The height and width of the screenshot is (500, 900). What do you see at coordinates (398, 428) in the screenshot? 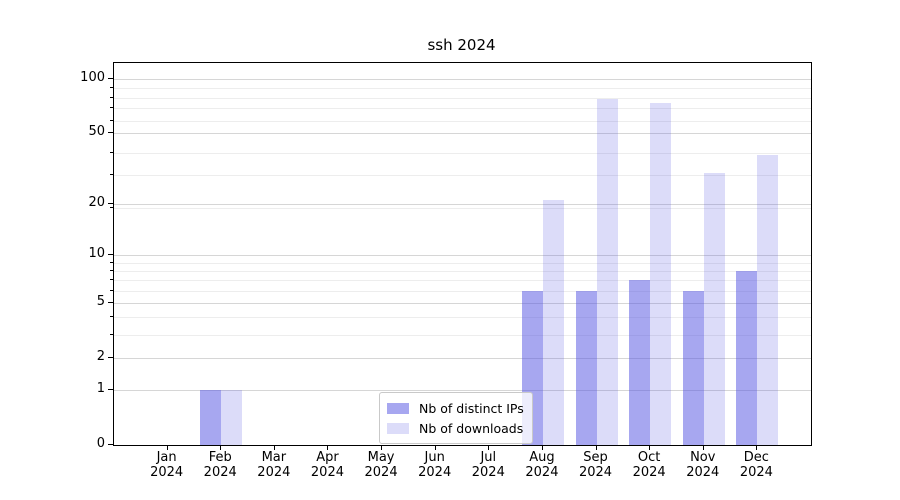
I see `legend-swatch-downloads-icon` at bounding box center [398, 428].